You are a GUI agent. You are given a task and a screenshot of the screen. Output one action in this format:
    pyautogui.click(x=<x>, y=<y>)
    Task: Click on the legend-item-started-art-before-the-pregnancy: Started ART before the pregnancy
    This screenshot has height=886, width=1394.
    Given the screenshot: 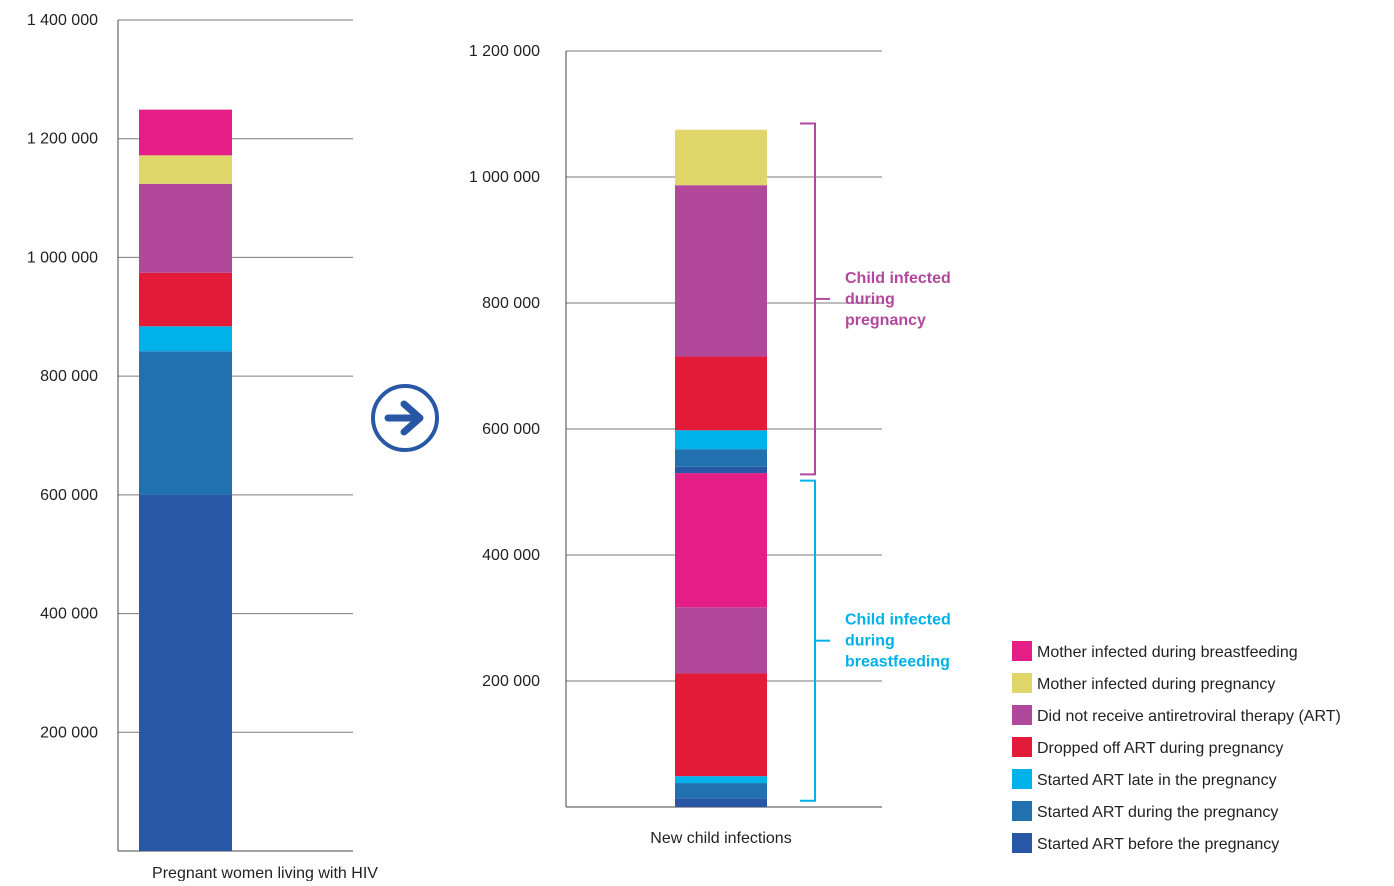 What is the action you would take?
    pyautogui.click(x=1145, y=843)
    